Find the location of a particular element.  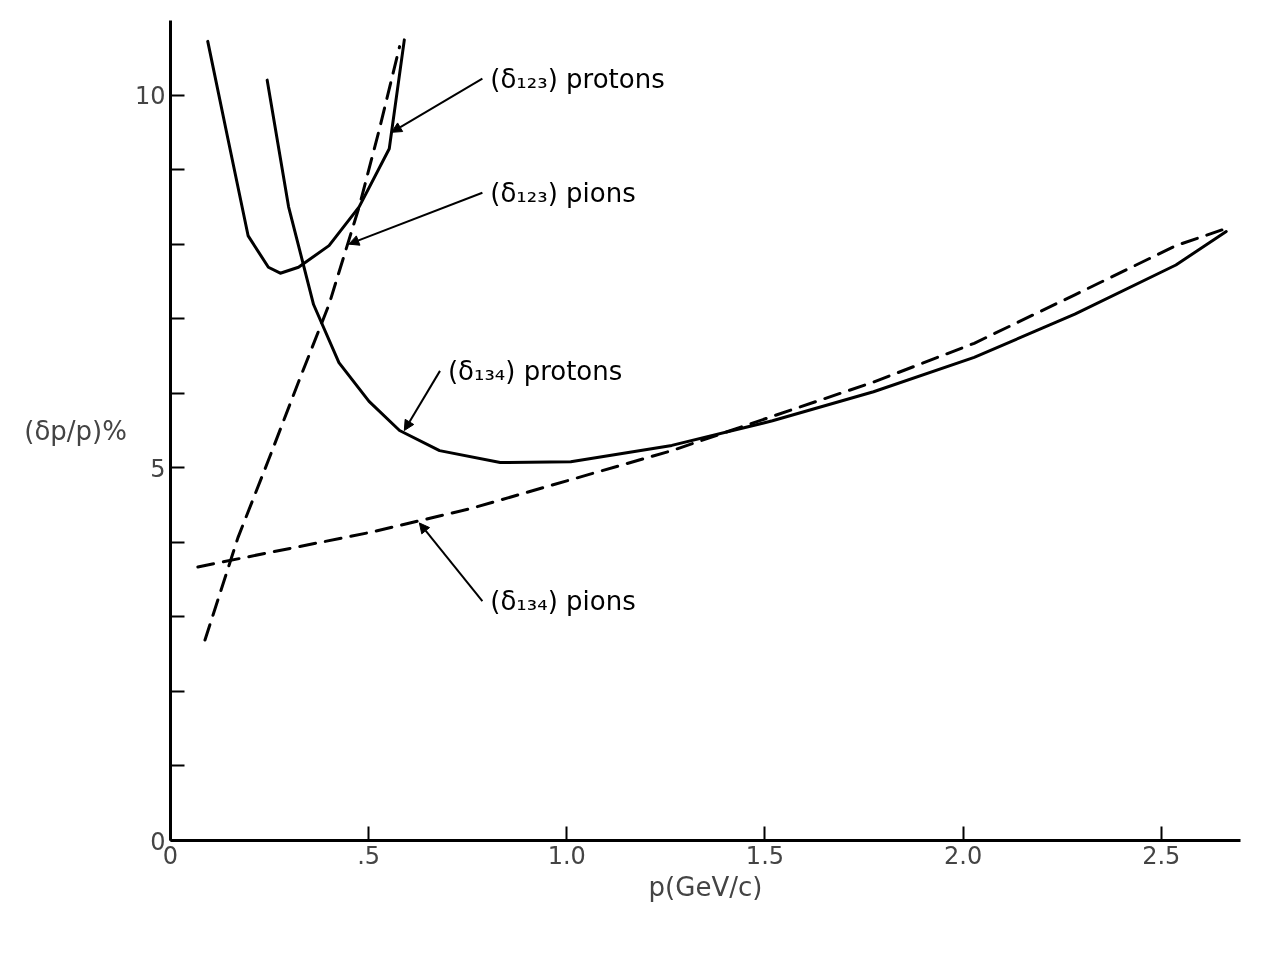

y-tick-label: 5 is located at coordinates (158, 468).